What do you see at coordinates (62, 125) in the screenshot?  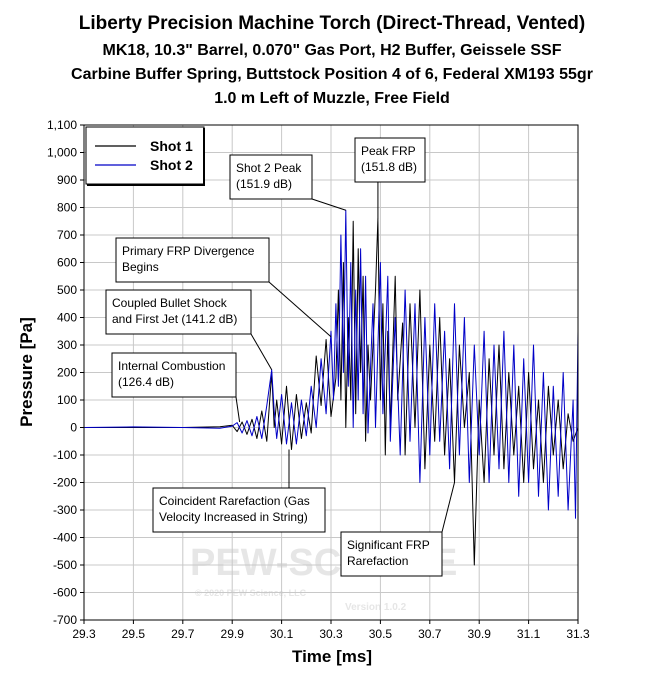 I see `y-tick-label: 1,100` at bounding box center [62, 125].